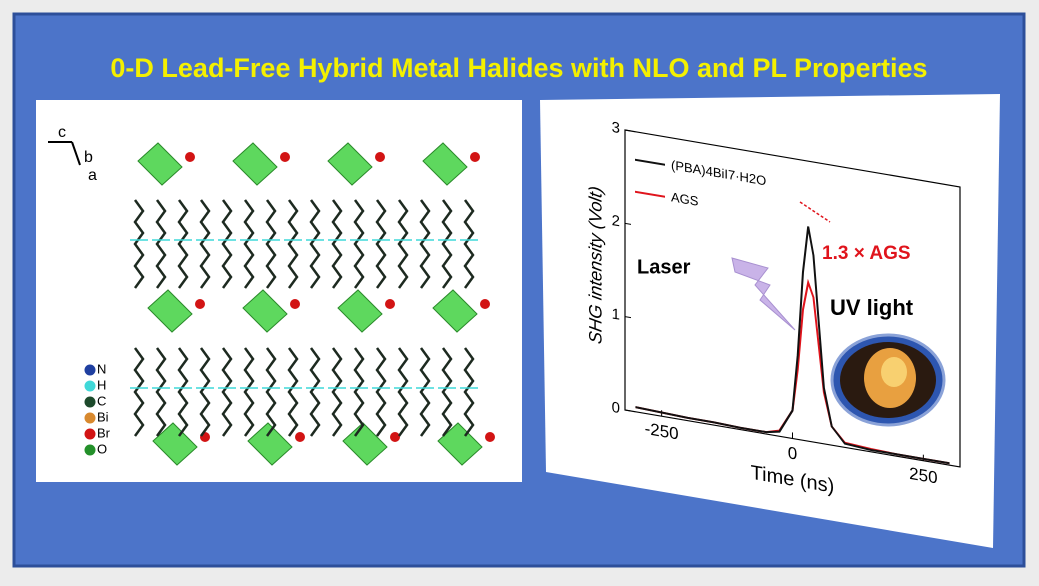  What do you see at coordinates (102, 448) in the screenshot?
I see `legend-label: O` at bounding box center [102, 448].